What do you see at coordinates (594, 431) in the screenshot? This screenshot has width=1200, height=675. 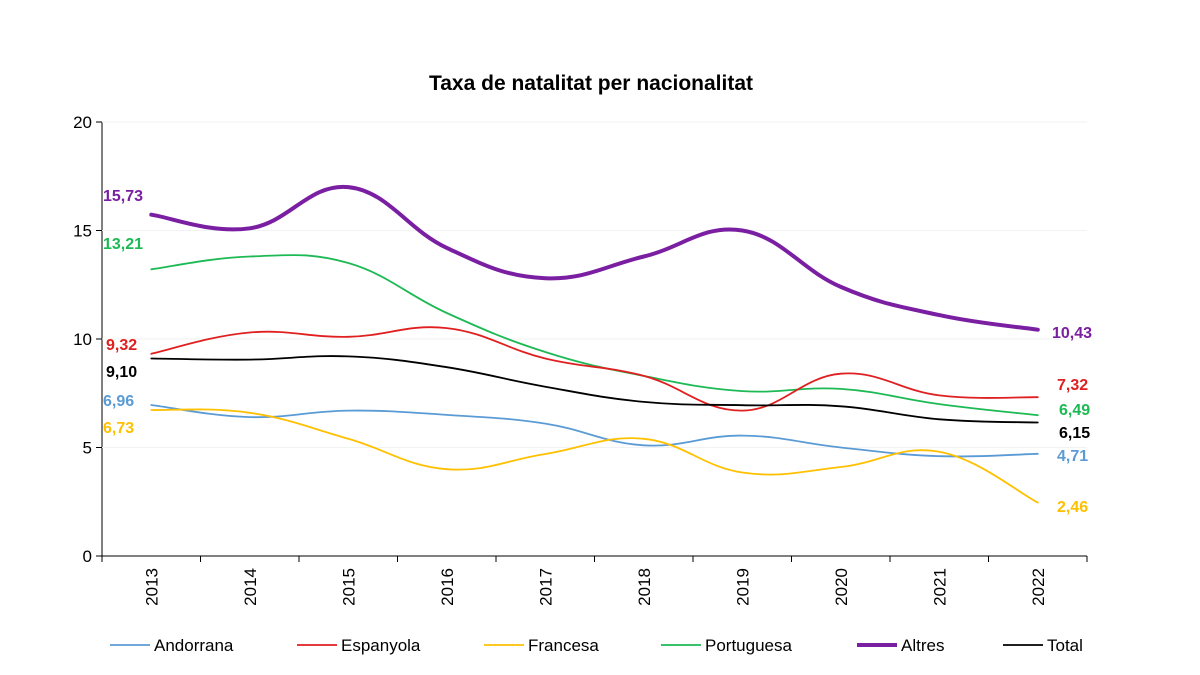 I see `series-line-andorrana` at bounding box center [594, 431].